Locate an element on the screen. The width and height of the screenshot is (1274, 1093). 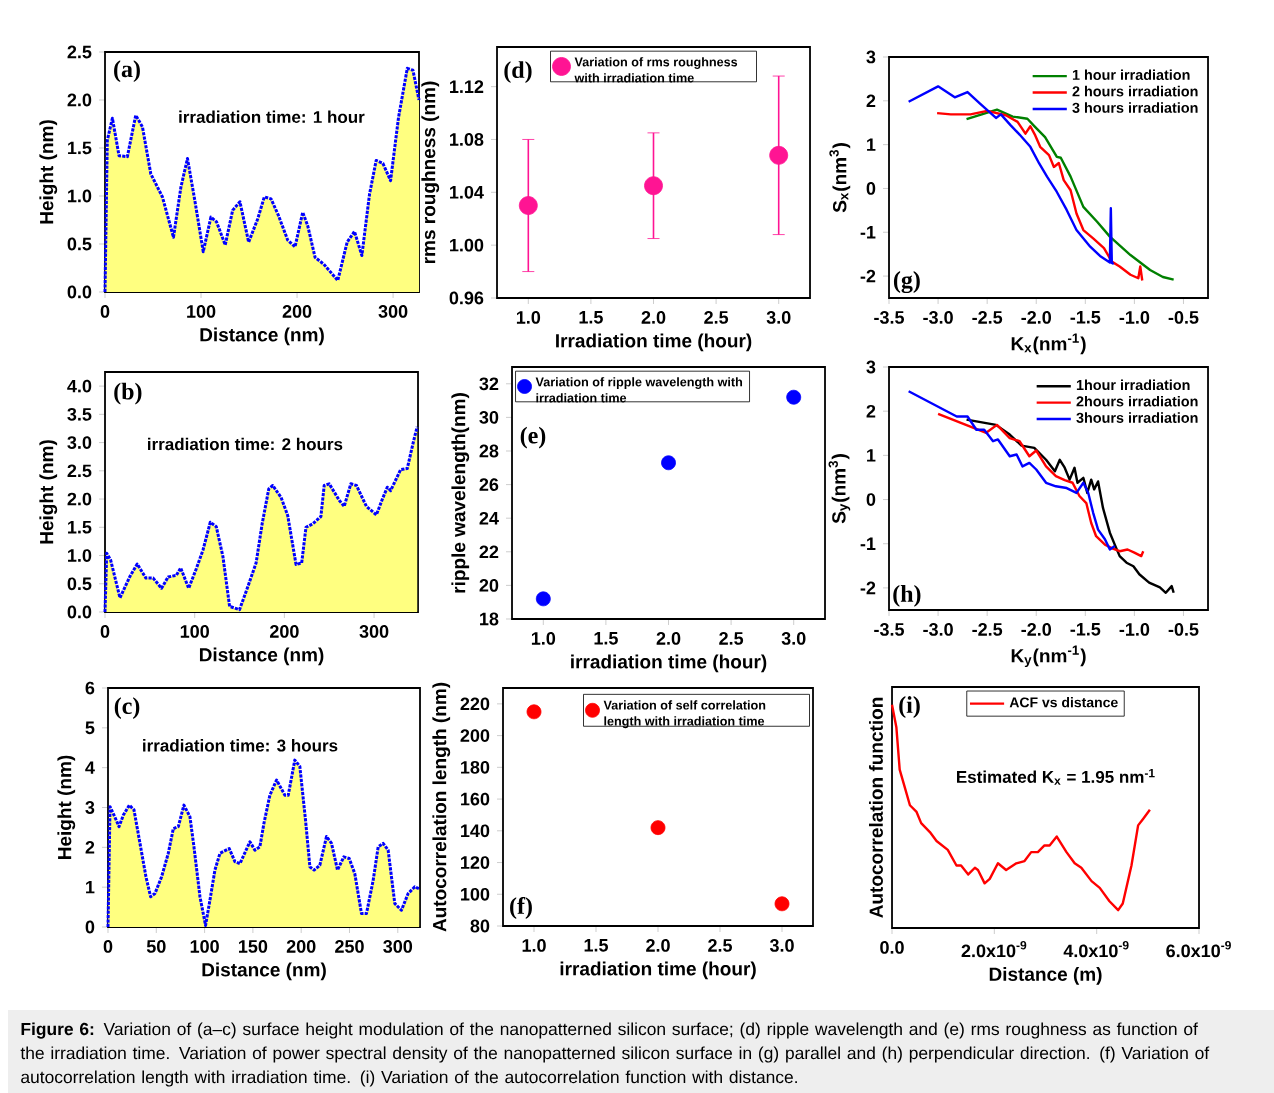
y-tick-label: 120 is located at coordinates (475, 862).